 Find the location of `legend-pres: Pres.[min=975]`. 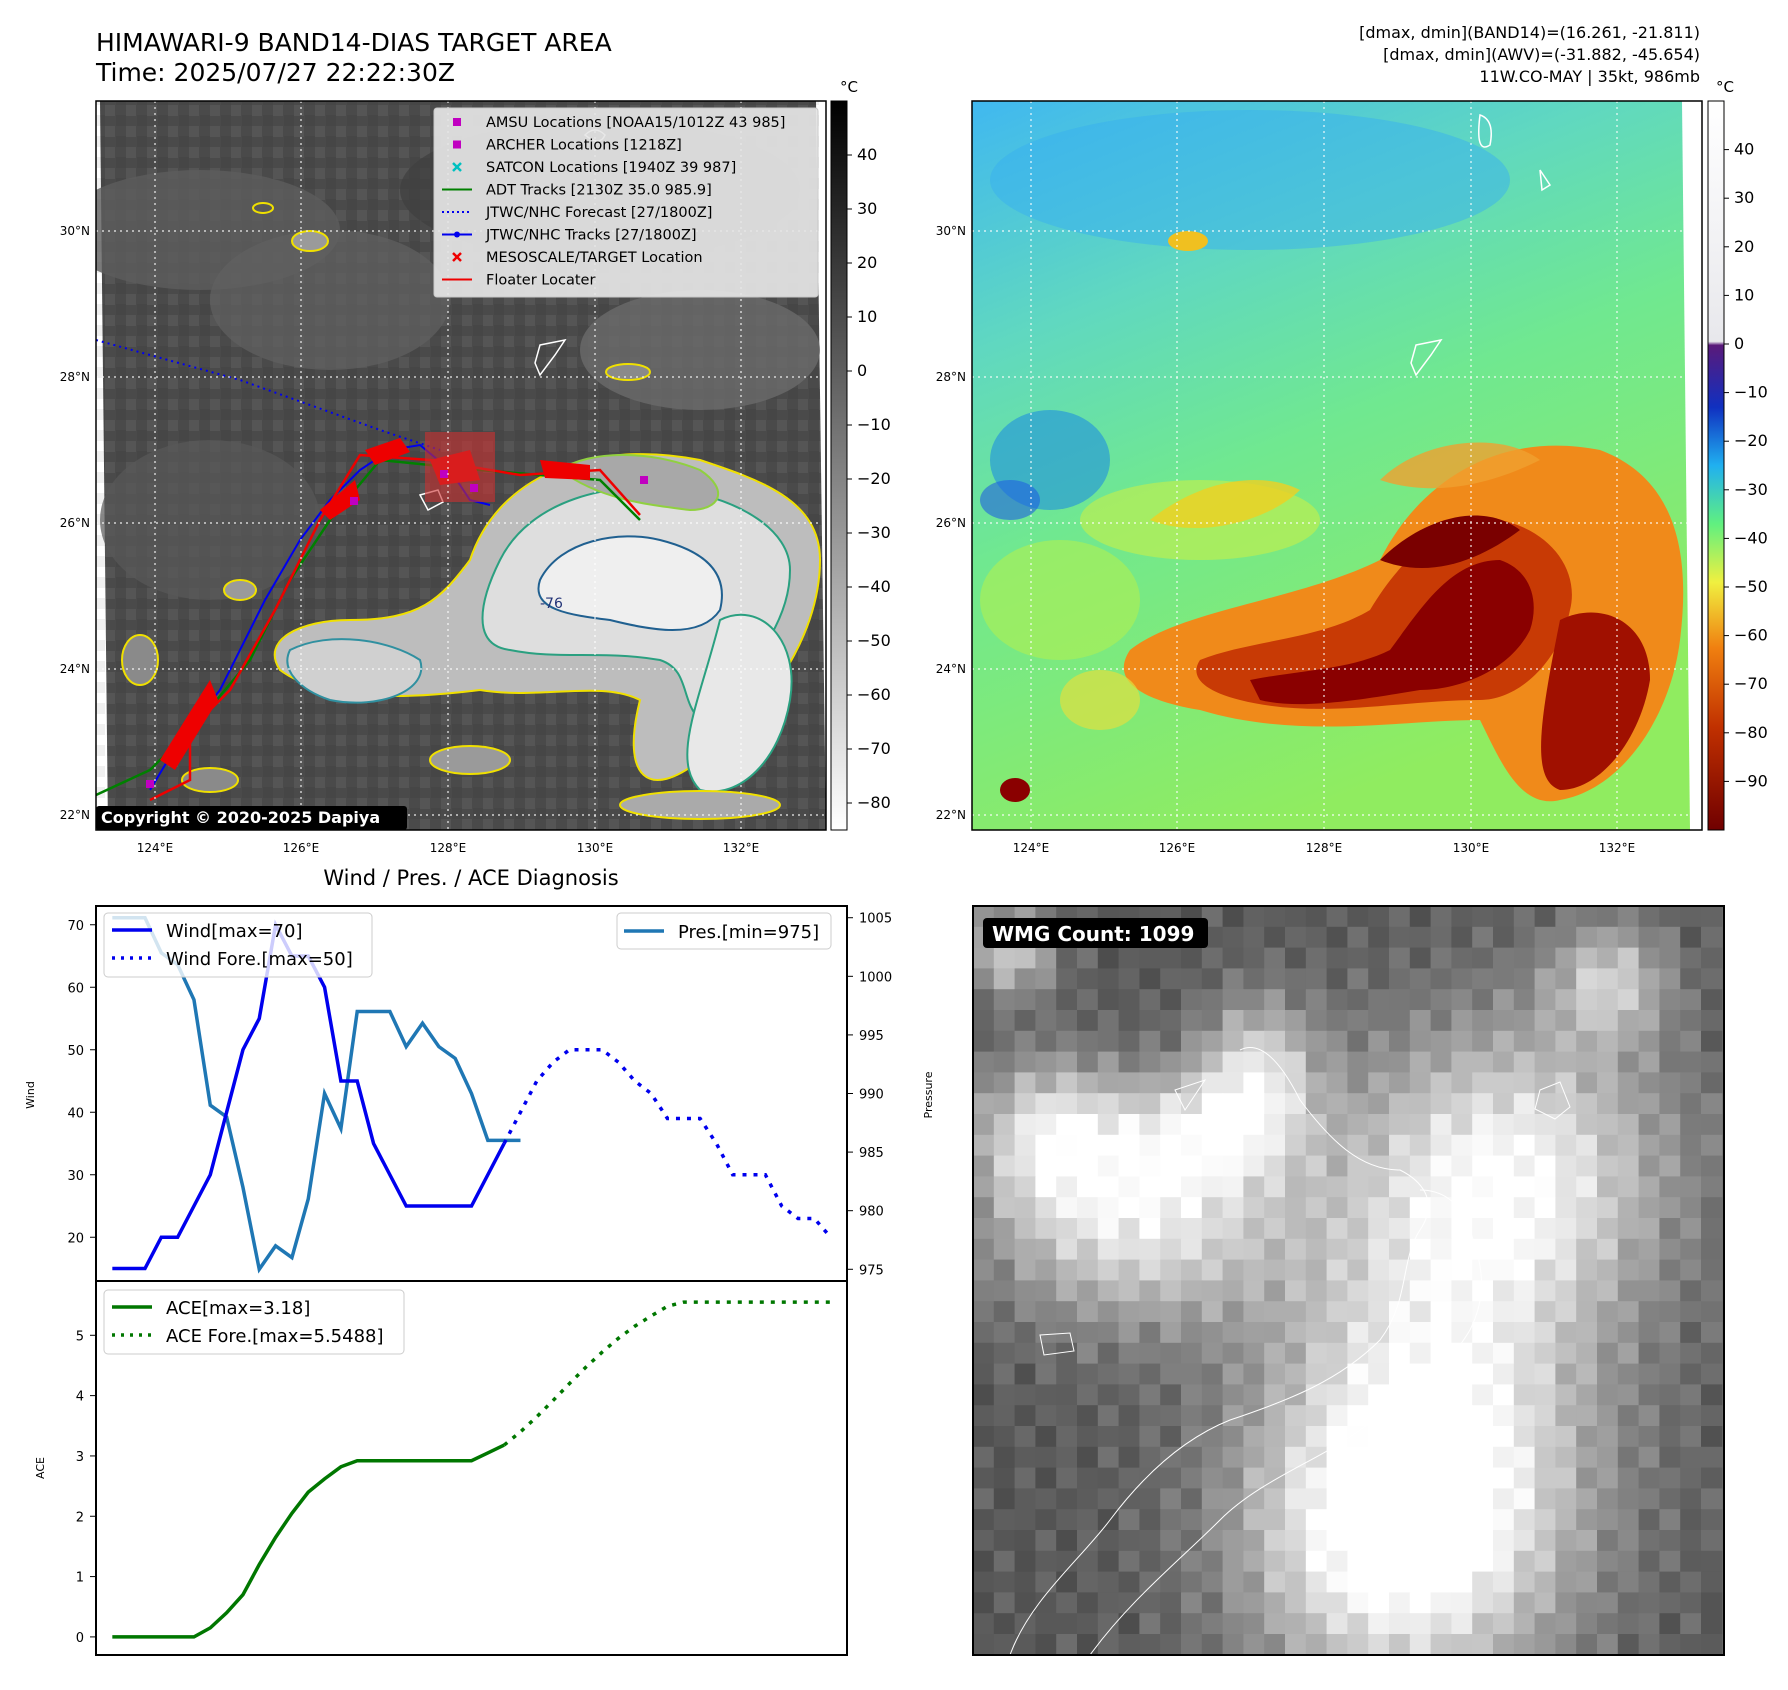

legend-pres: Pres.[min=975] is located at coordinates (748, 932).